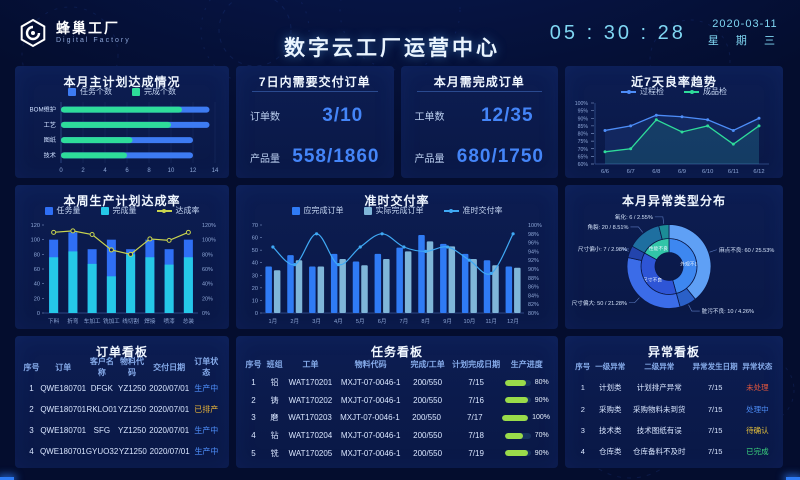  I want to click on panel-month-orders: 本月需完成订单 工单数 12/35 产品量 680/1750, so click(479, 122).